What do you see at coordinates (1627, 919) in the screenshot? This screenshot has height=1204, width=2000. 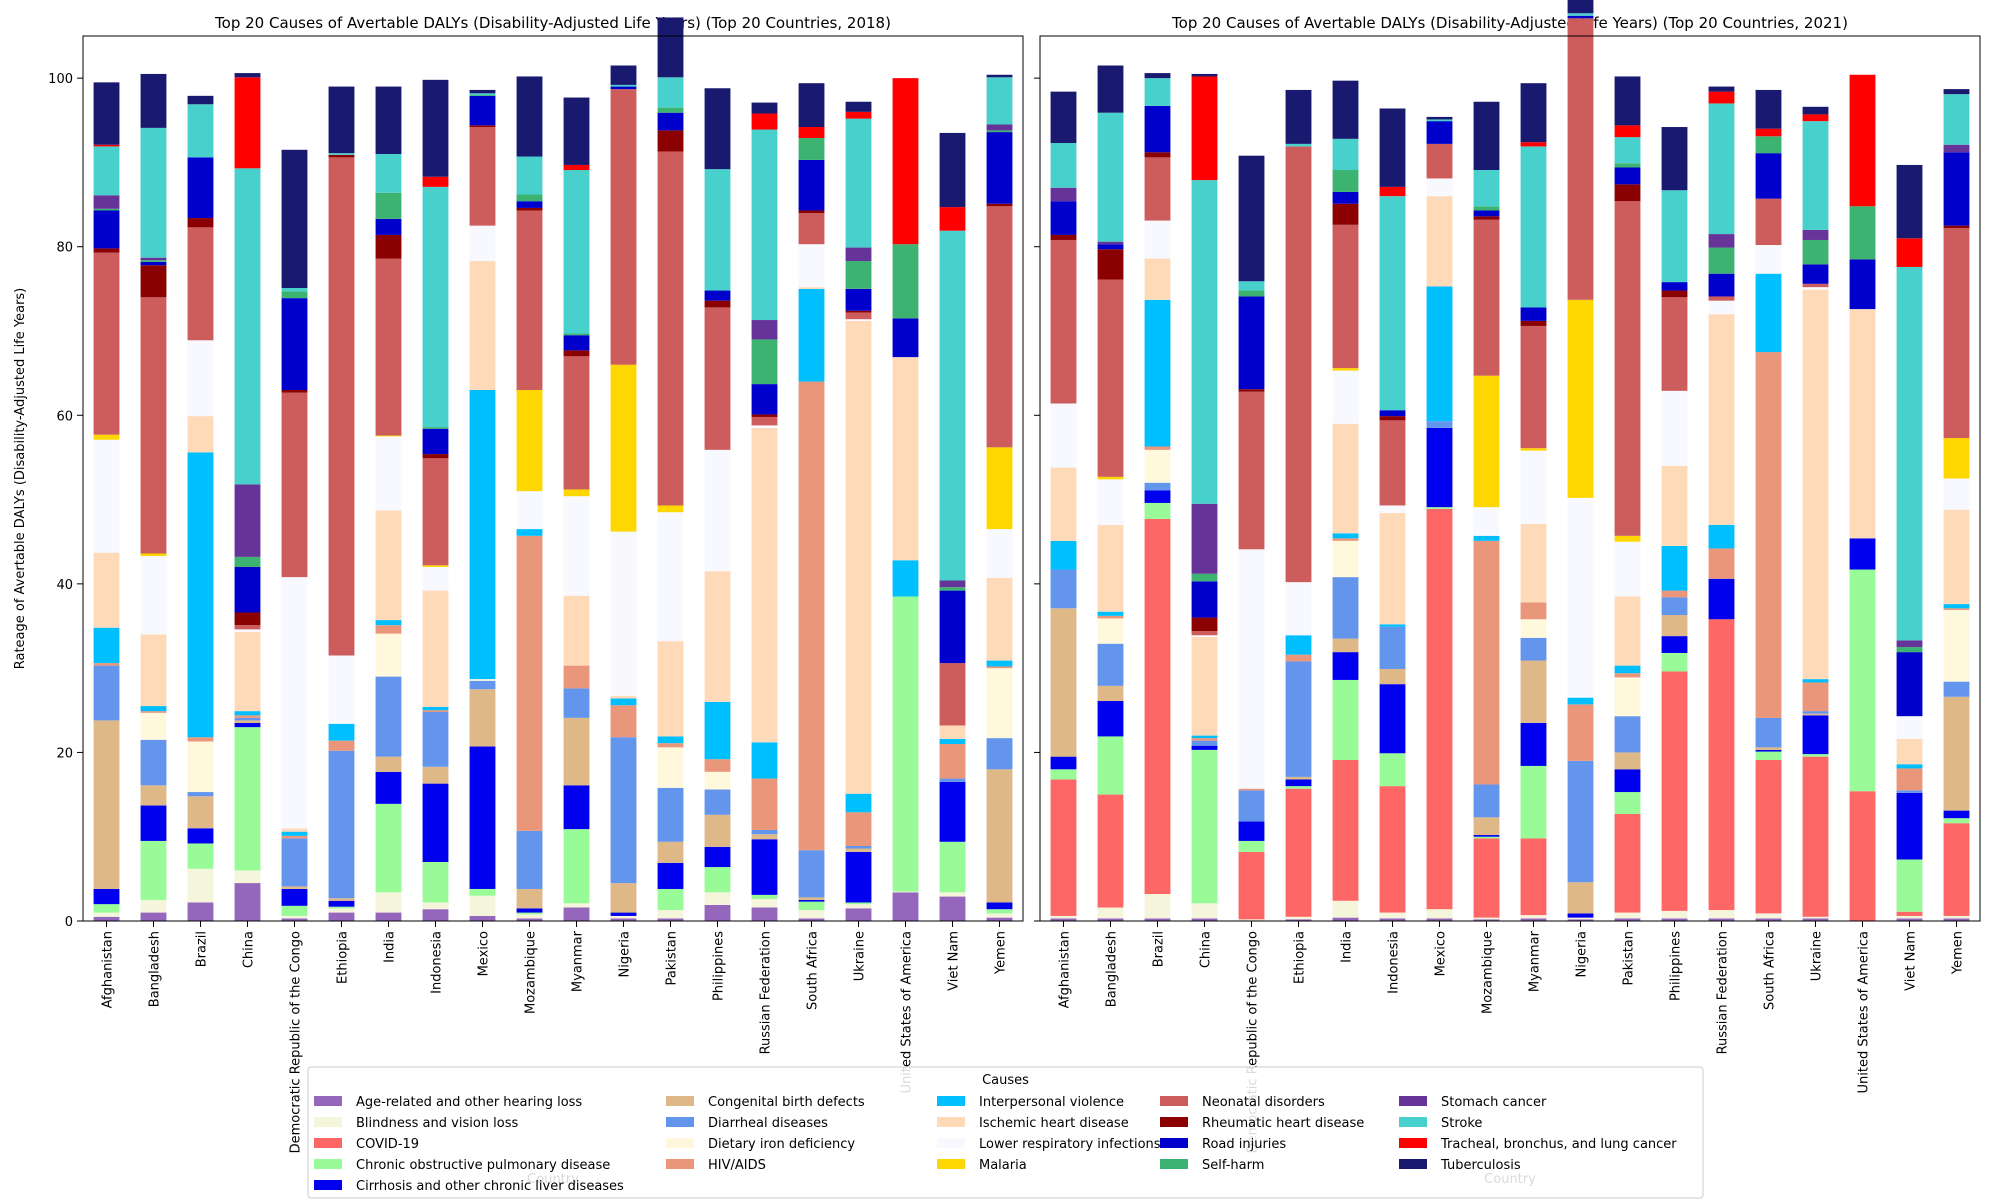 I see `bar-2-pakistan-age-related-and-other-hearing-loss` at bounding box center [1627, 919].